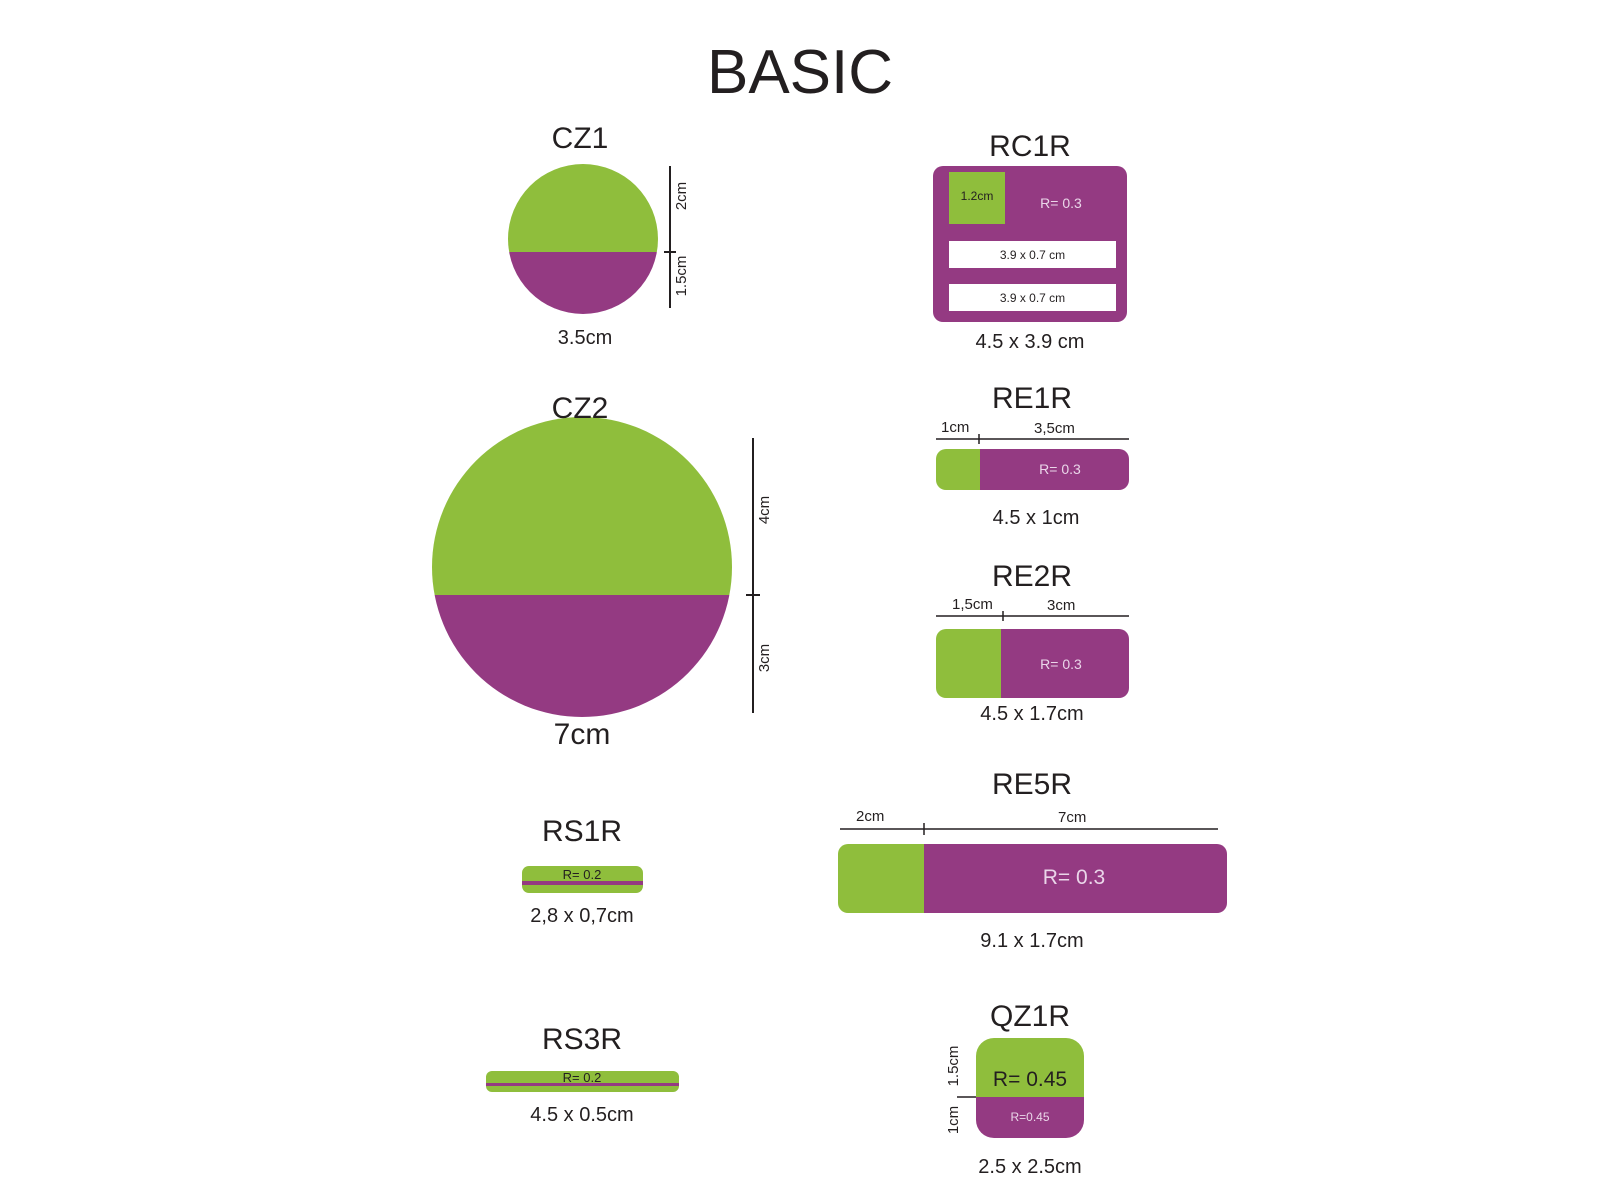 This screenshot has width=1600, height=1200. What do you see at coordinates (681, 276) in the screenshot?
I see `cz1-bottom-dimension: 1.5cm` at bounding box center [681, 276].